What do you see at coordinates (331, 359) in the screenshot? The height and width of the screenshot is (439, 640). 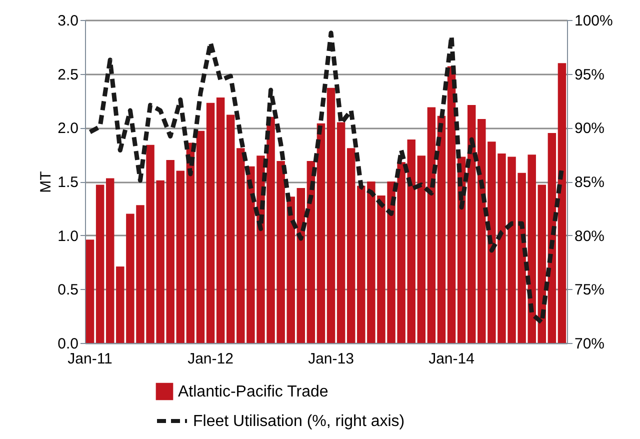 I see `x-tick-label: Jan-13` at bounding box center [331, 359].